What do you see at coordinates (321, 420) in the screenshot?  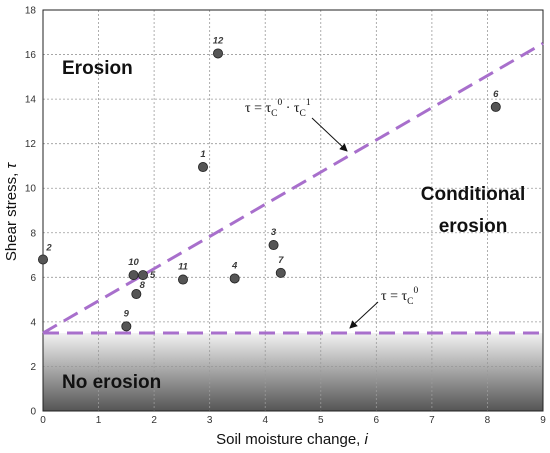 I see `x-tick-label: 5` at bounding box center [321, 420].